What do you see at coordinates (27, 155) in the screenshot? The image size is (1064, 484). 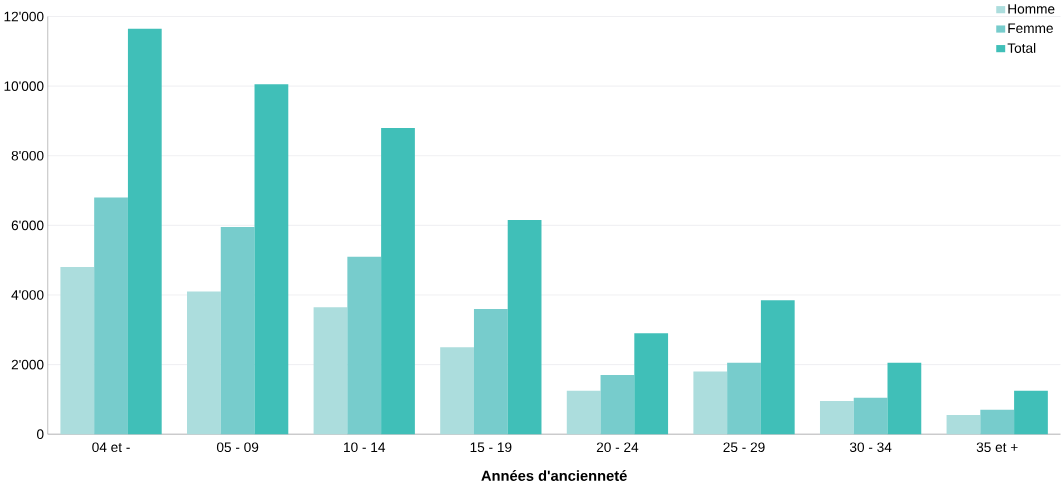 I see `y-tick-label: 8'000` at bounding box center [27, 155].